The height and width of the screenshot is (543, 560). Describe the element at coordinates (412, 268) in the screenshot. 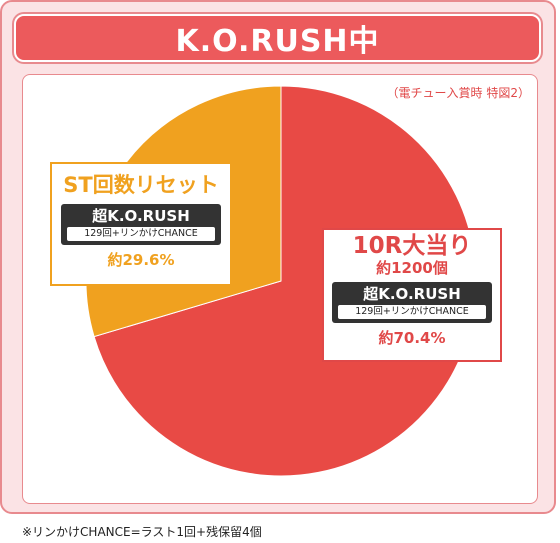

I see `jackpot-payout: 約1200個` at that location.